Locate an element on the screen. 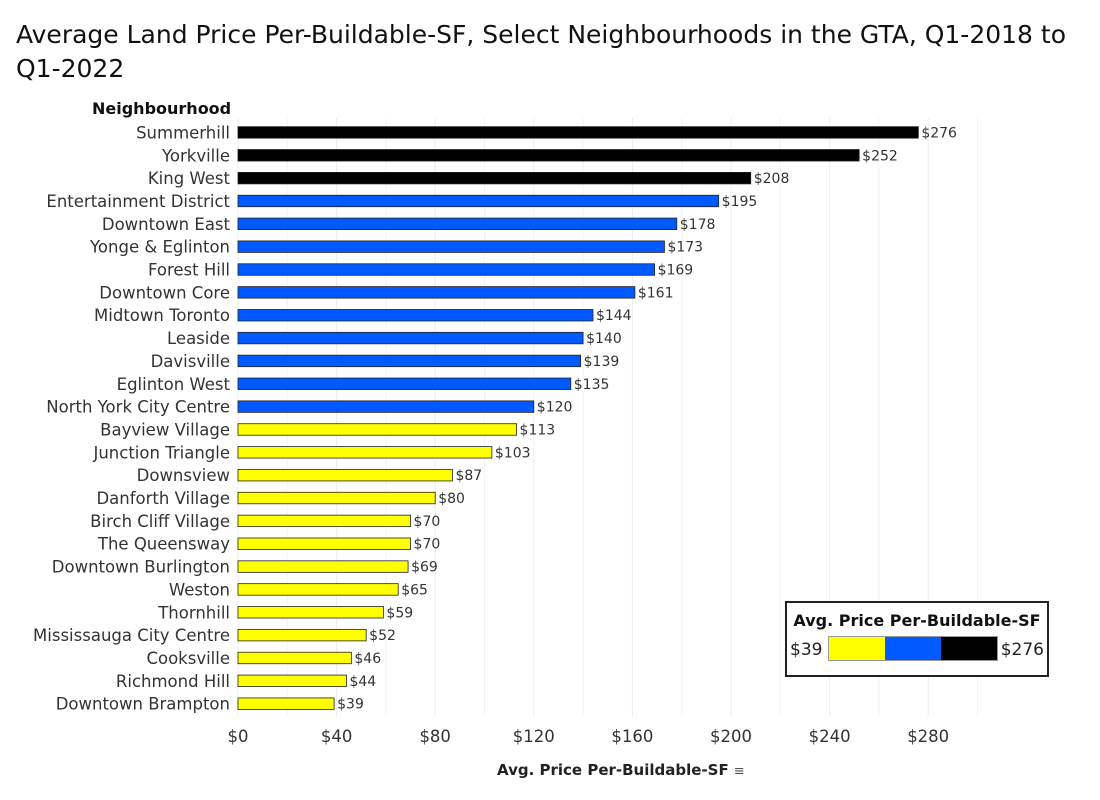 The width and height of the screenshot is (1100, 800). value-label-6: $169 is located at coordinates (676, 271).